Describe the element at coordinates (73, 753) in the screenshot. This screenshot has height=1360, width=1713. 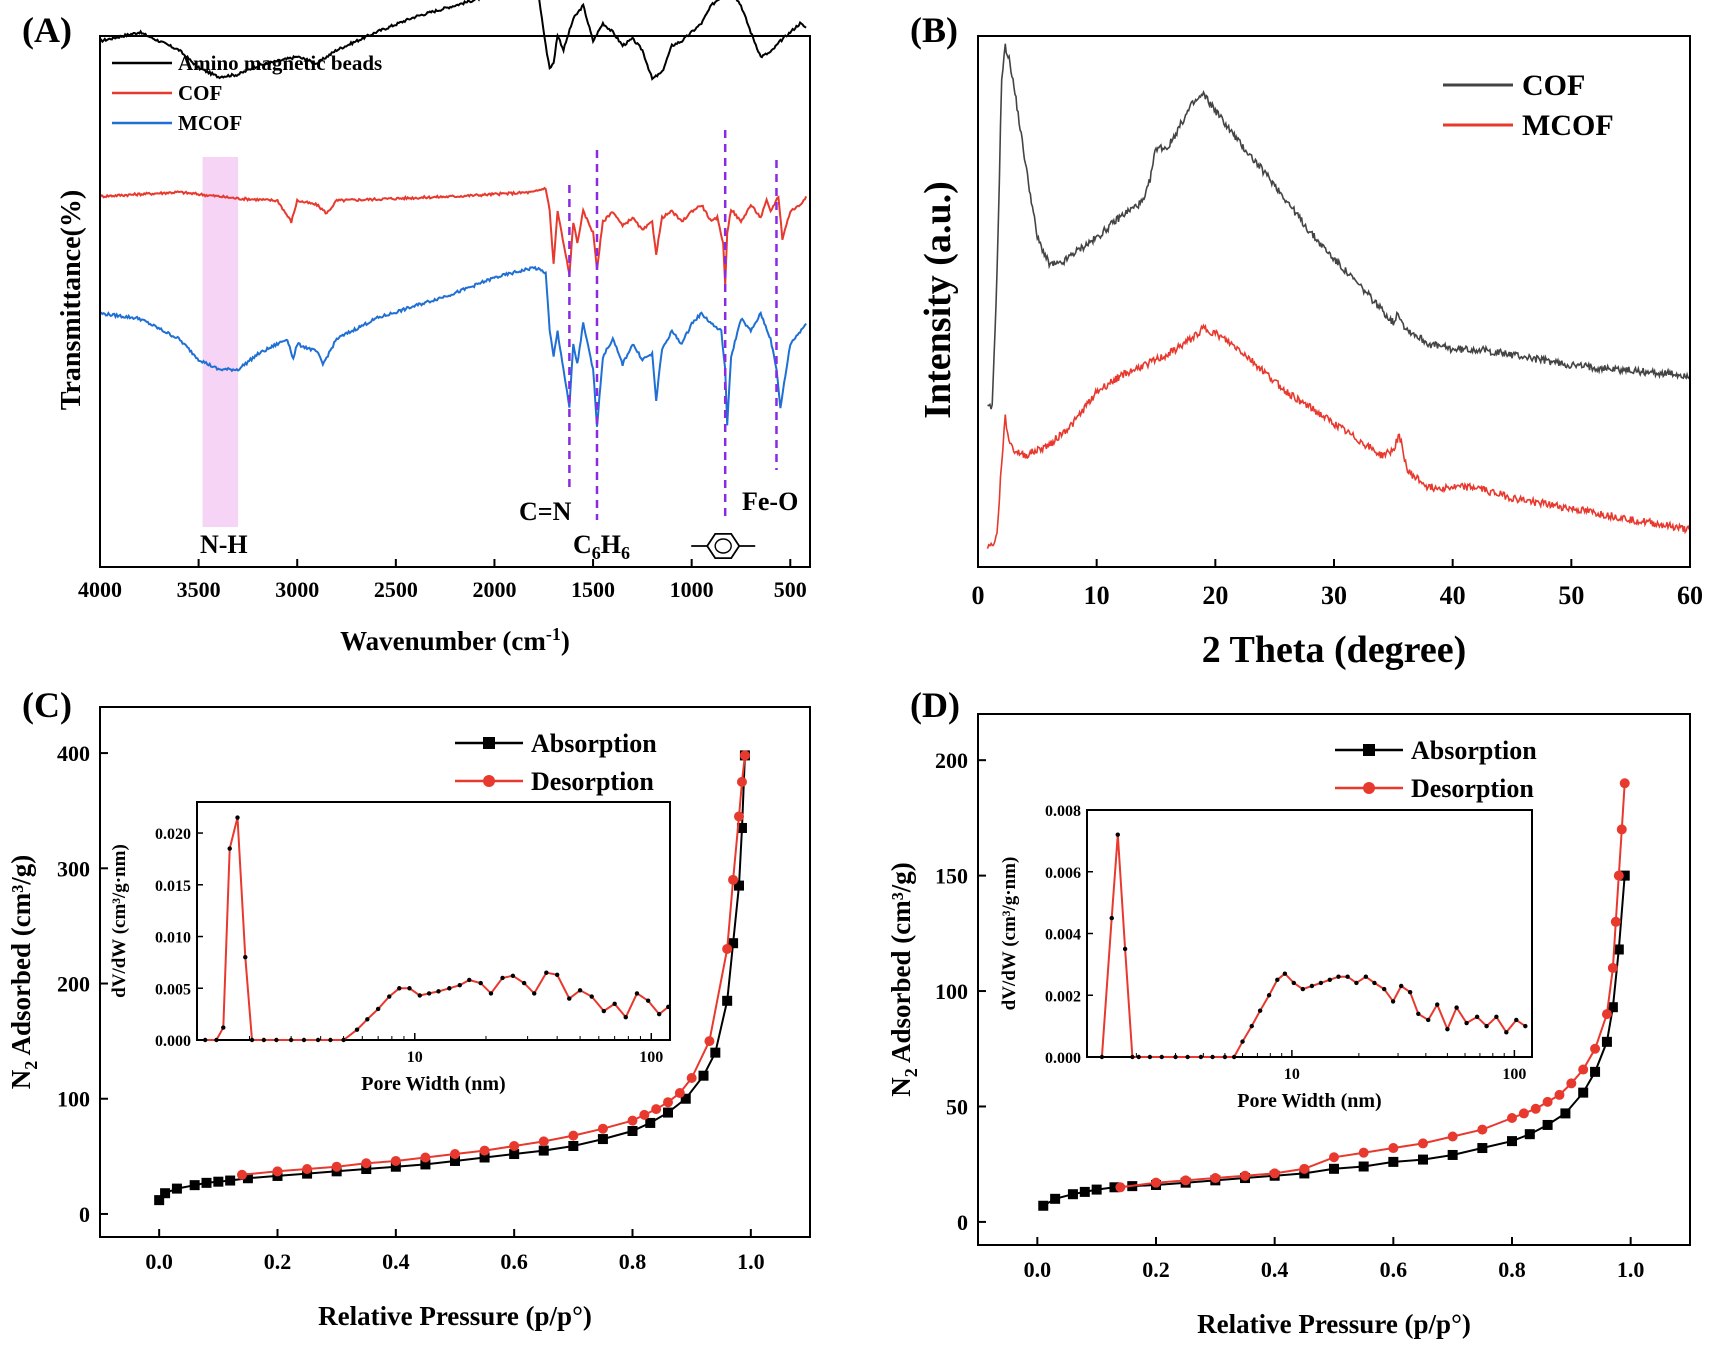
I see `y-tick-label: 400` at that location.